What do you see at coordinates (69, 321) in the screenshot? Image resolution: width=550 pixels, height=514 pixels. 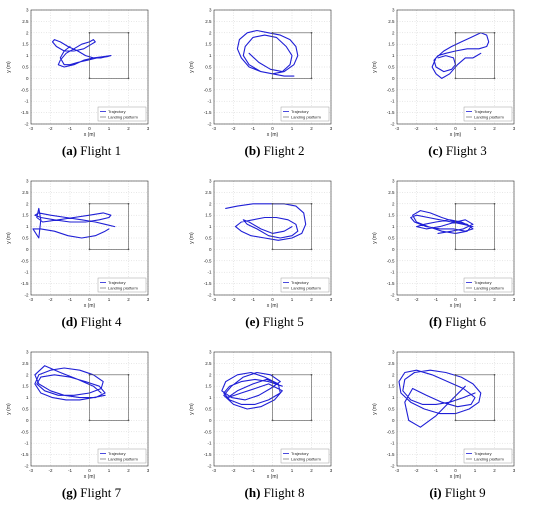 I see `panel-letter: (d)` at bounding box center [69, 321].